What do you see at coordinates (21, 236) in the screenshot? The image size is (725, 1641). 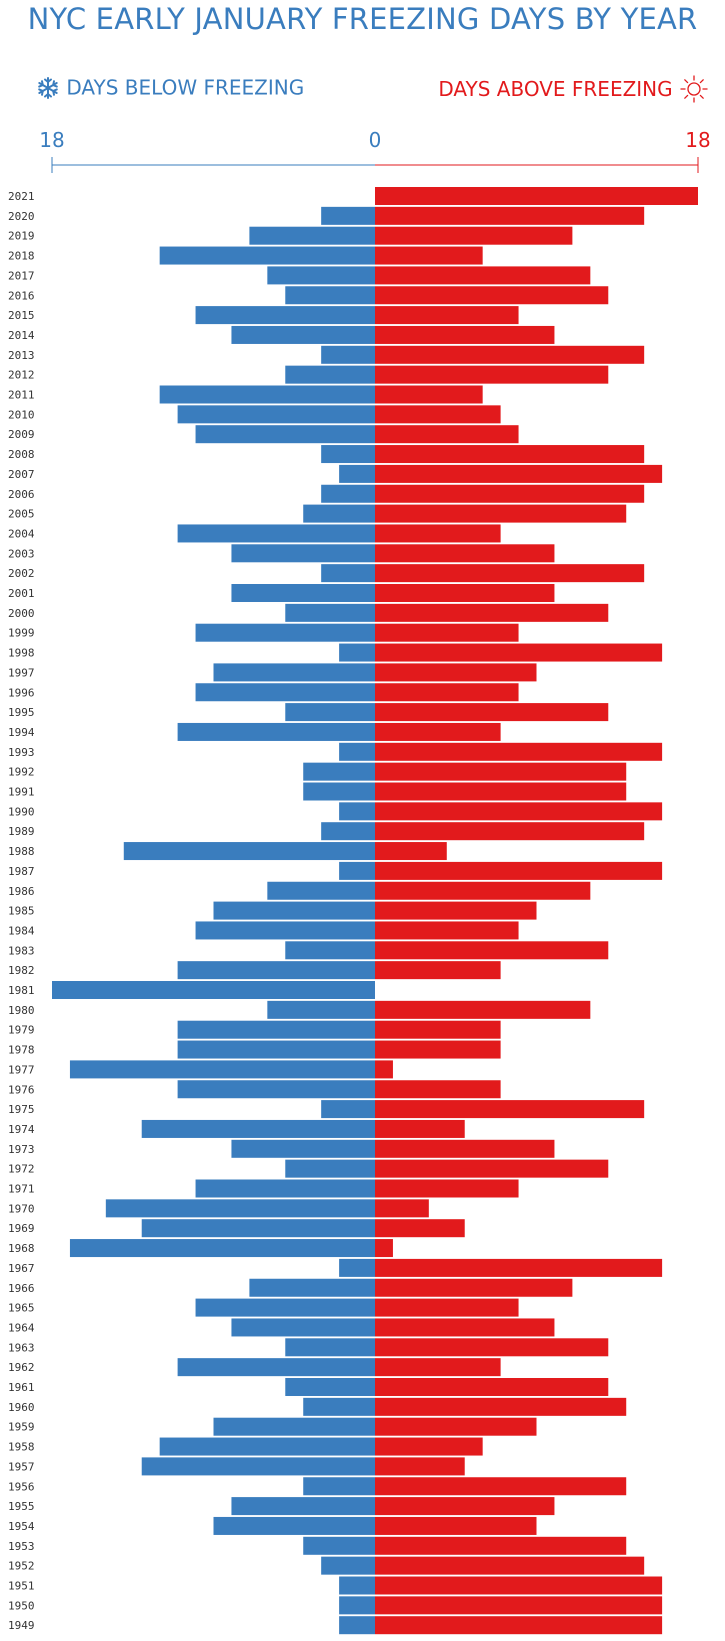 I see `y-tick-label: 2019` at bounding box center [21, 236].